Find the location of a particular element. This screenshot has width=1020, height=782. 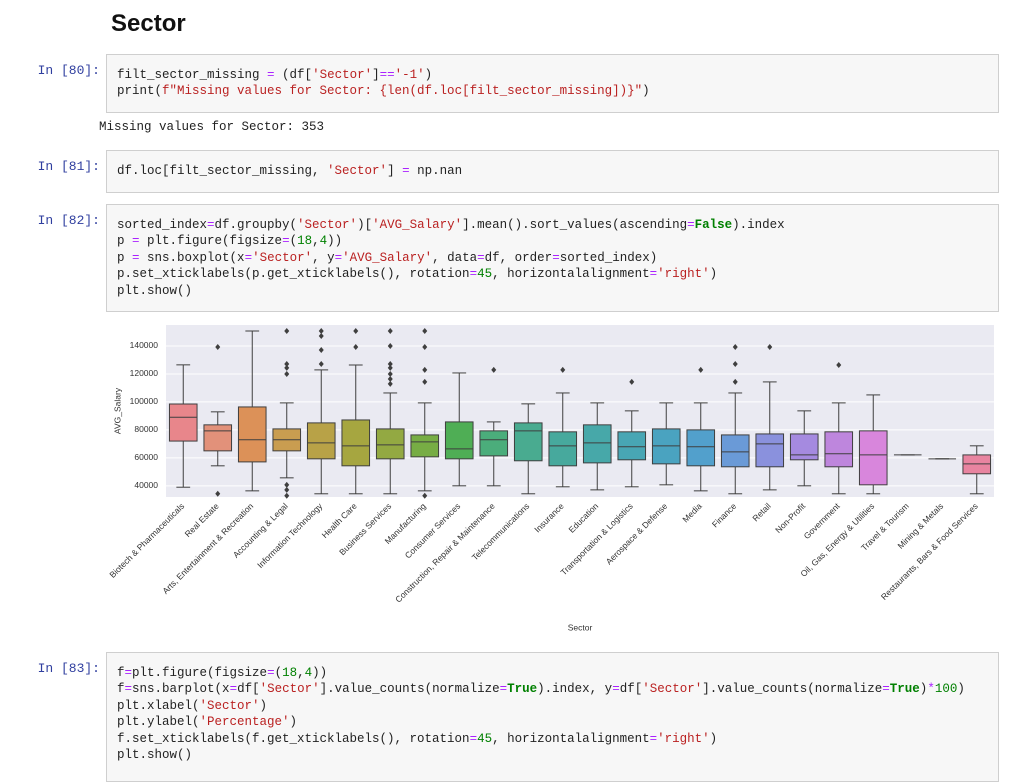

cell-prompt: In [82]: is located at coordinates (68, 220).